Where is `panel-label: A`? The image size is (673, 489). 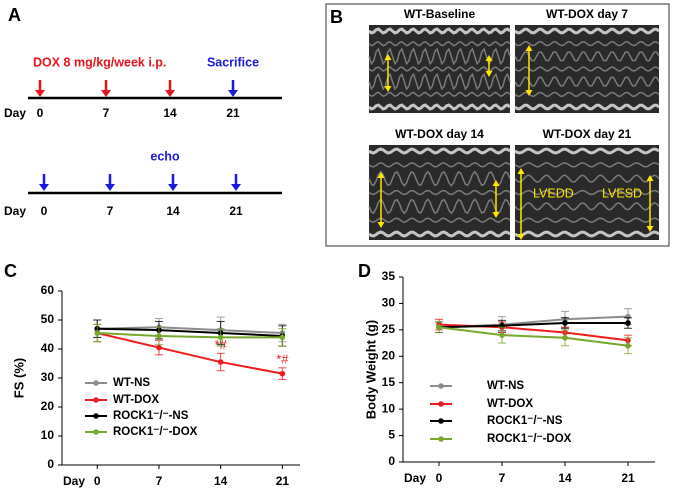 panel-label: A is located at coordinates (14, 15).